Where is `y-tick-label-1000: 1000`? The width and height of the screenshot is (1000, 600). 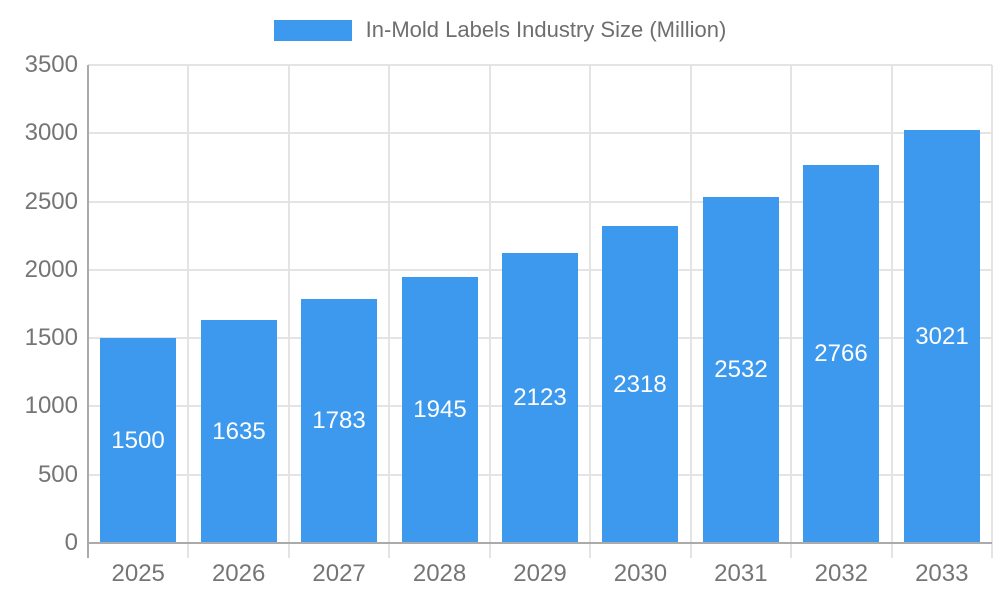
y-tick-label-1000: 1000 is located at coordinates (51, 406).